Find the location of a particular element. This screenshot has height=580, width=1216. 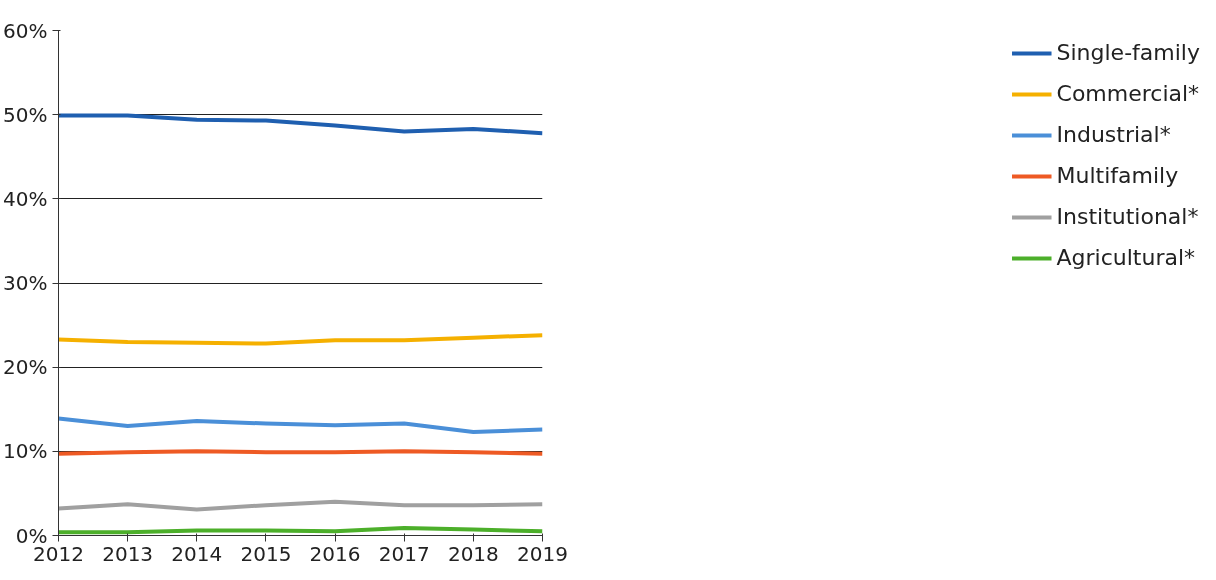

y-tick-label: 50% is located at coordinates (25, 114).